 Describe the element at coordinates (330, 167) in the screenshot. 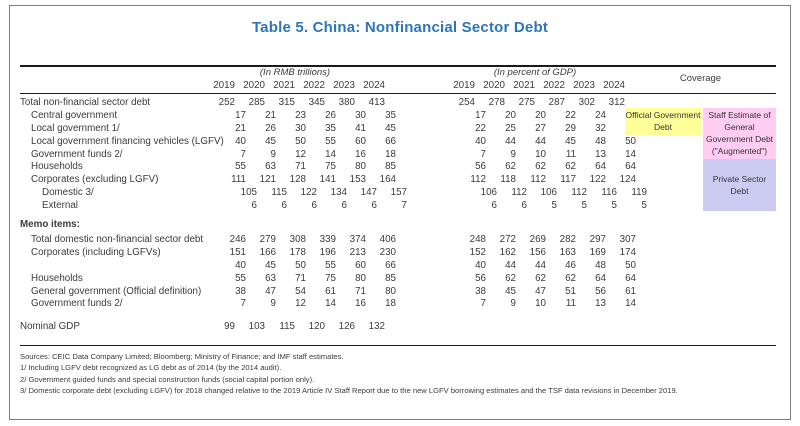

I see `cell-rmb-value: 75` at that location.